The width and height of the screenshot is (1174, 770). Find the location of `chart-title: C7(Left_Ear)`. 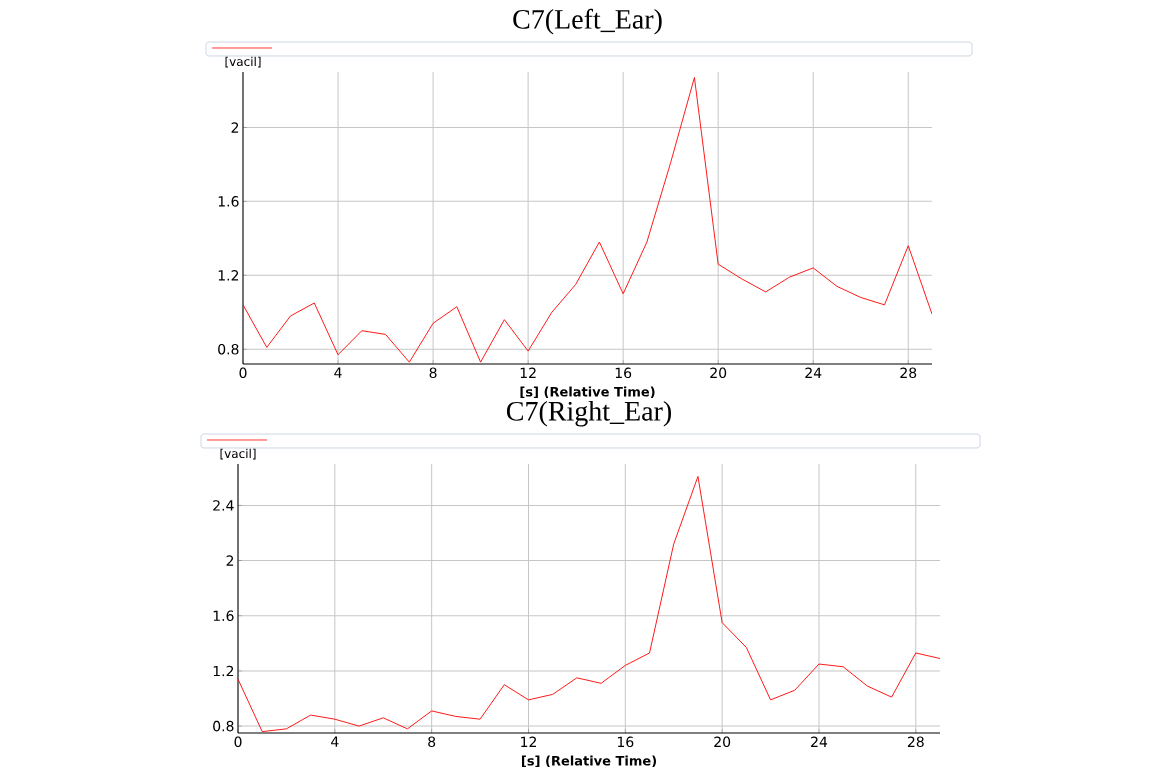

chart-title: C7(Left_Ear) is located at coordinates (587, 21).